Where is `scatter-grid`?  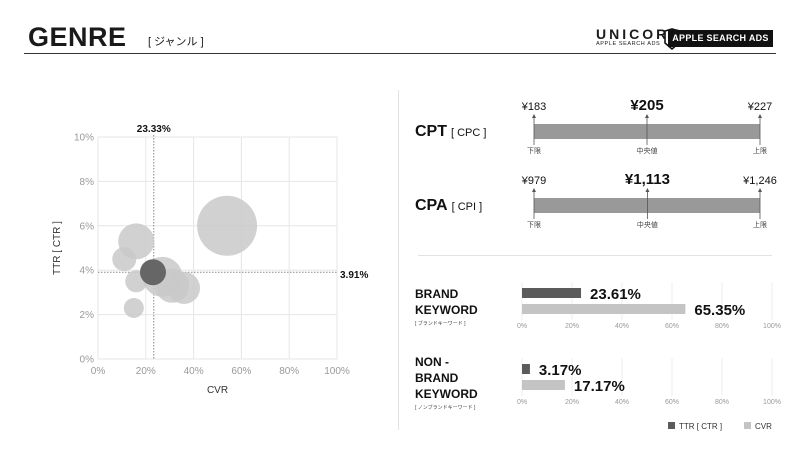 scatter-grid is located at coordinates (217, 248).